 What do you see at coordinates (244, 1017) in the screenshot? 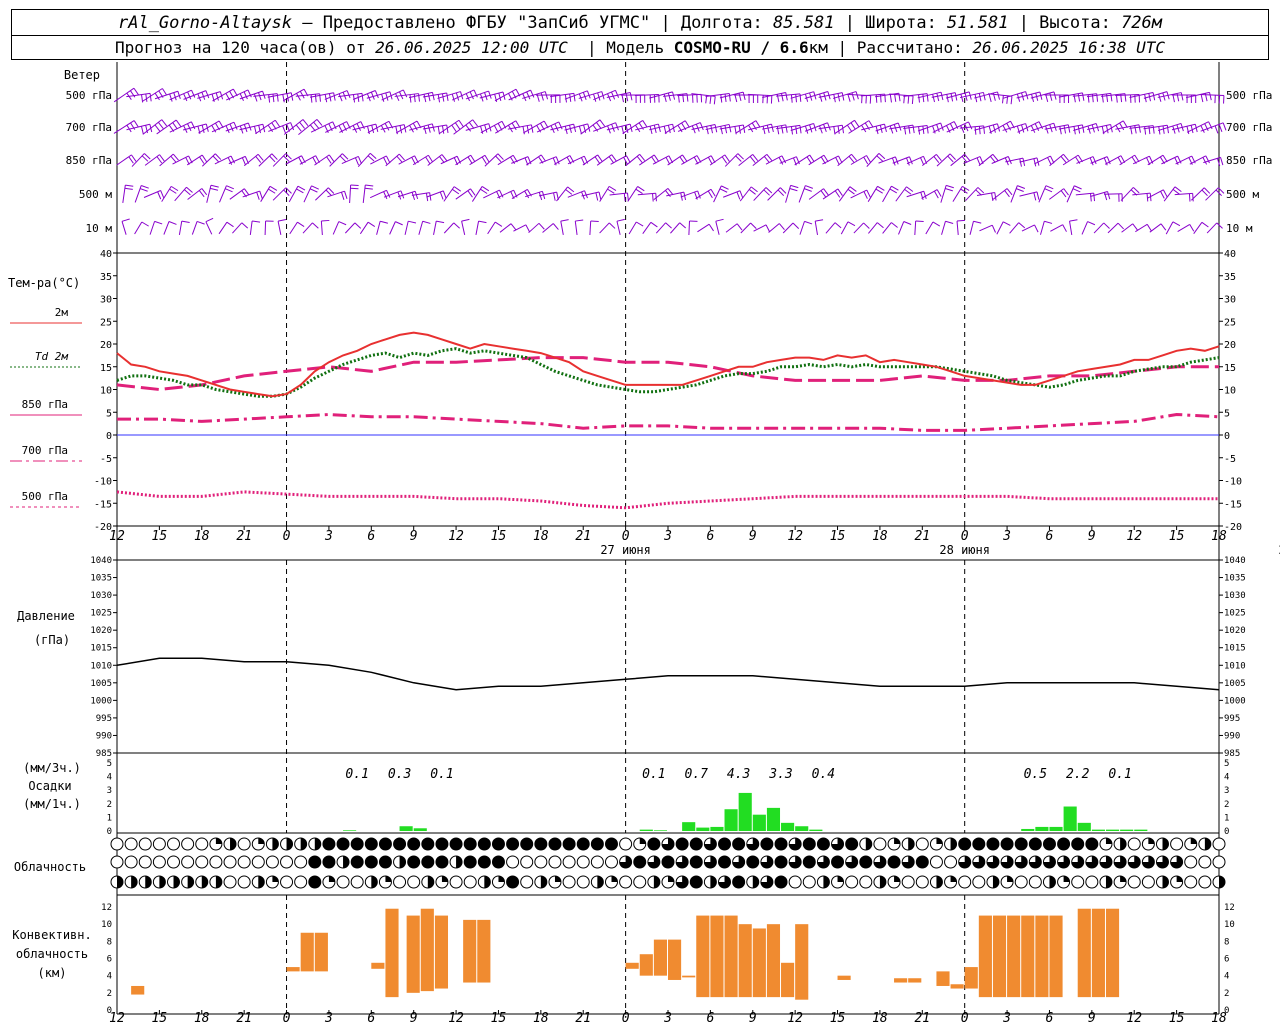
I see `hour-label-bottom: 21` at bounding box center [244, 1017].